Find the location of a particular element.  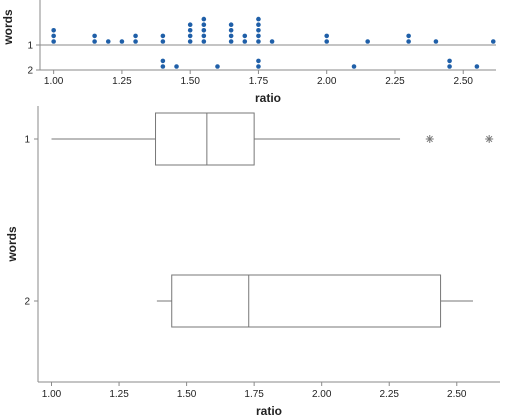

dotplot-x-ticks: 1.00 1.25 1.50 1.75 2.00 2.25 2.50 is located at coordinates (258, 78).